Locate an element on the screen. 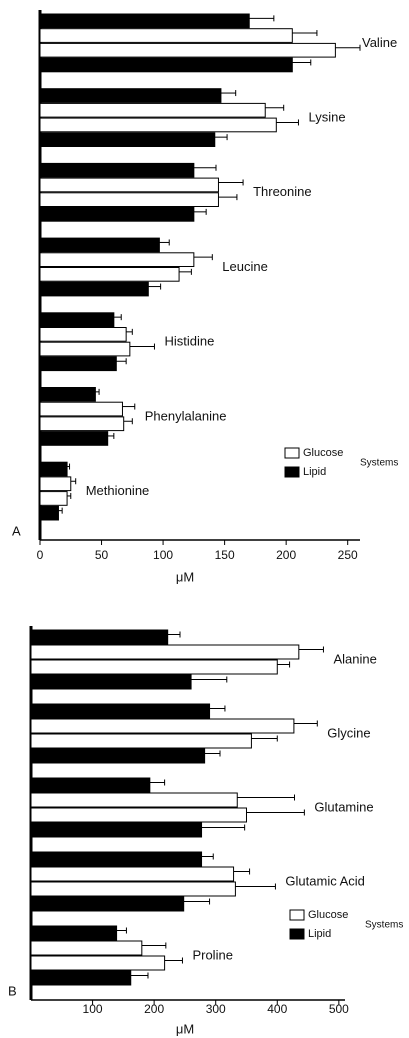 Image resolution: width=409 pixels, height=1038 pixels. panel-label: B is located at coordinates (12, 990).